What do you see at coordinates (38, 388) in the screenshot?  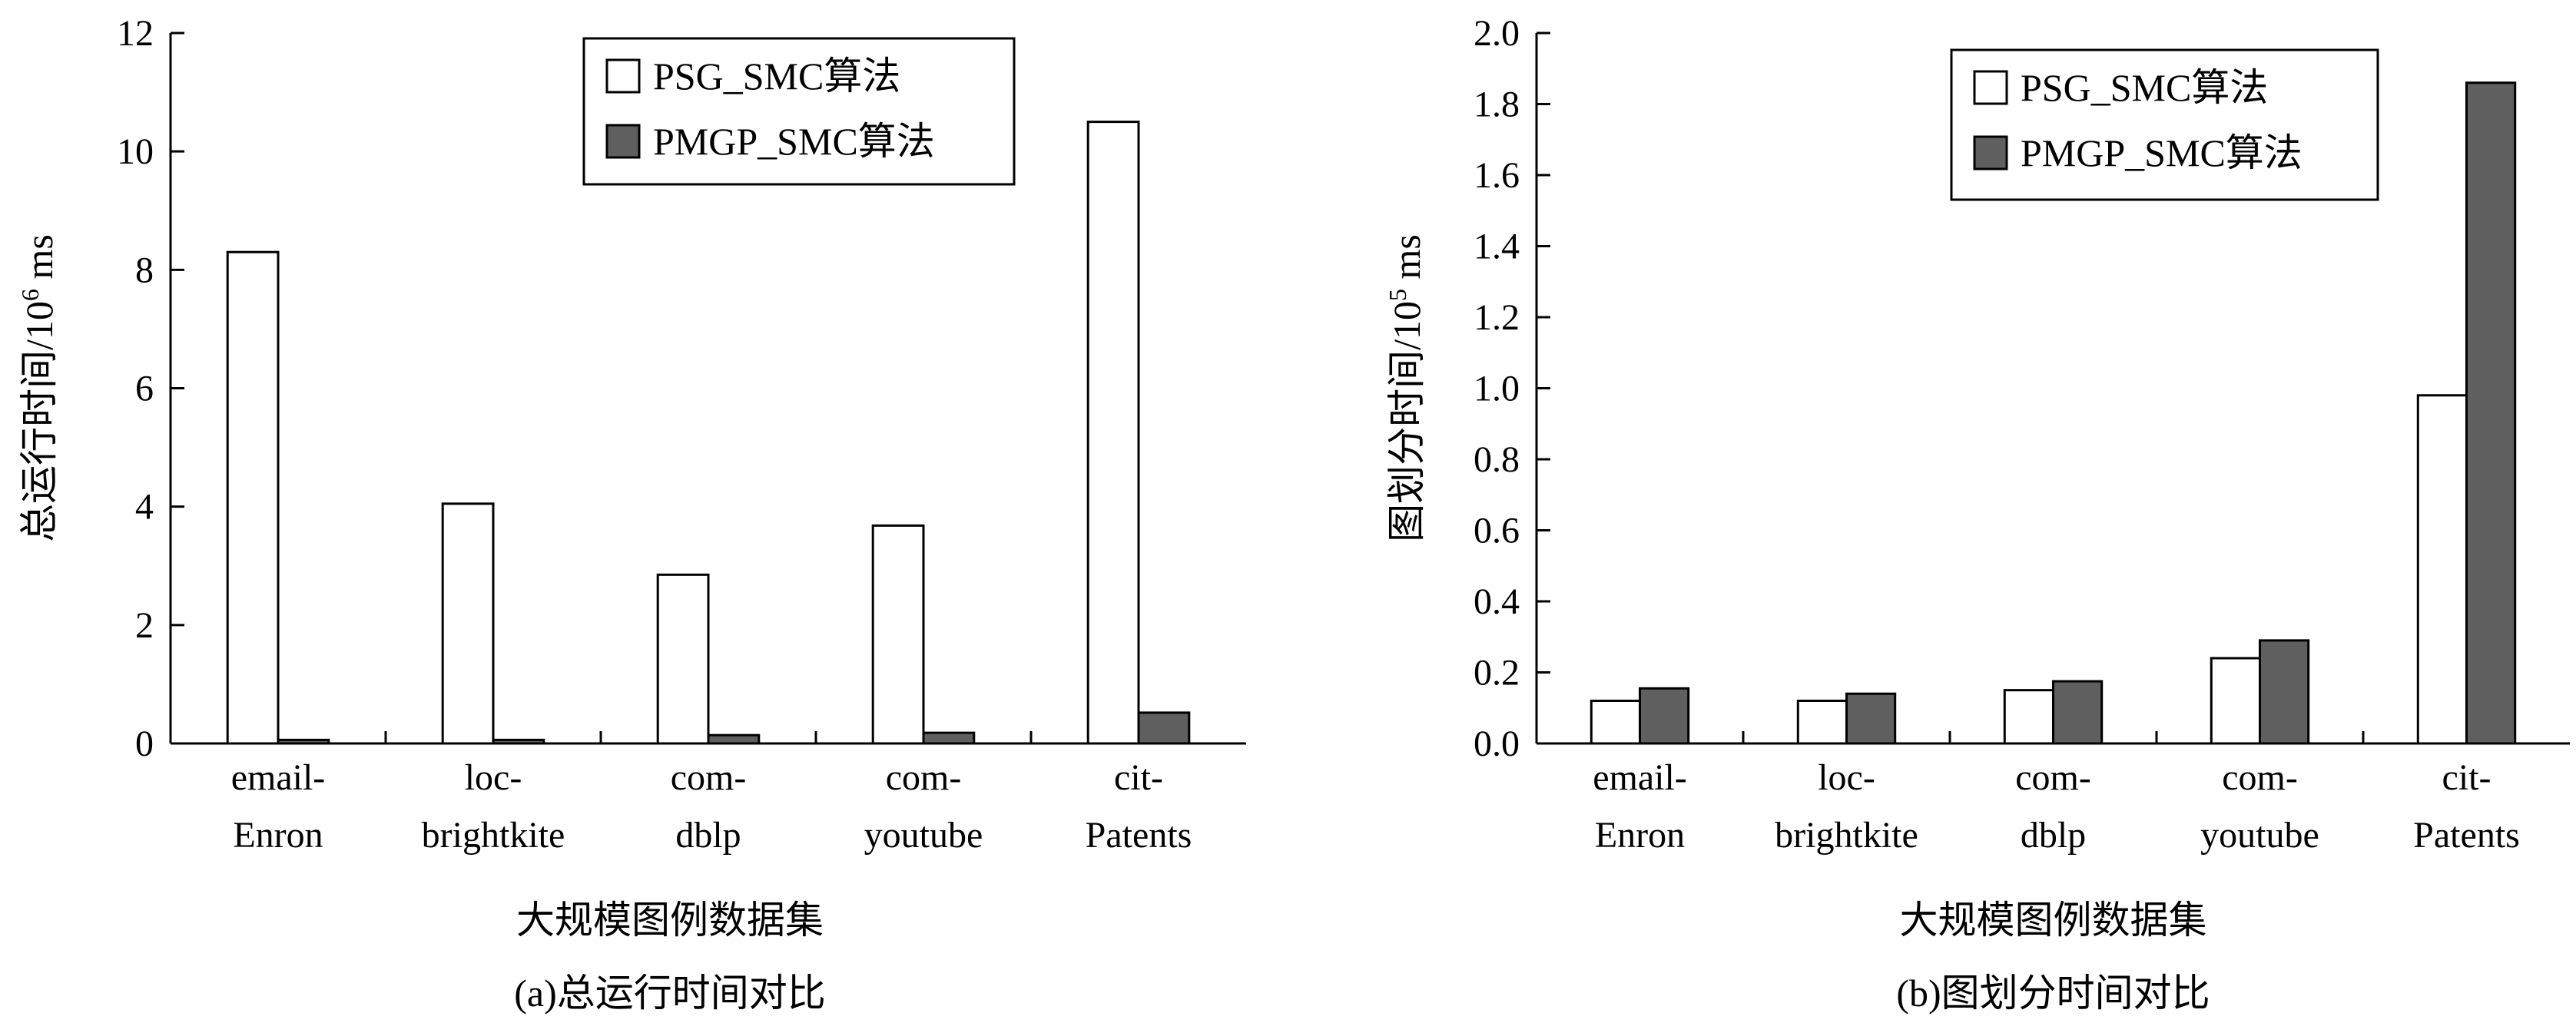 I see `y-axis-label: 总运行时间/106 ms` at bounding box center [38, 388].